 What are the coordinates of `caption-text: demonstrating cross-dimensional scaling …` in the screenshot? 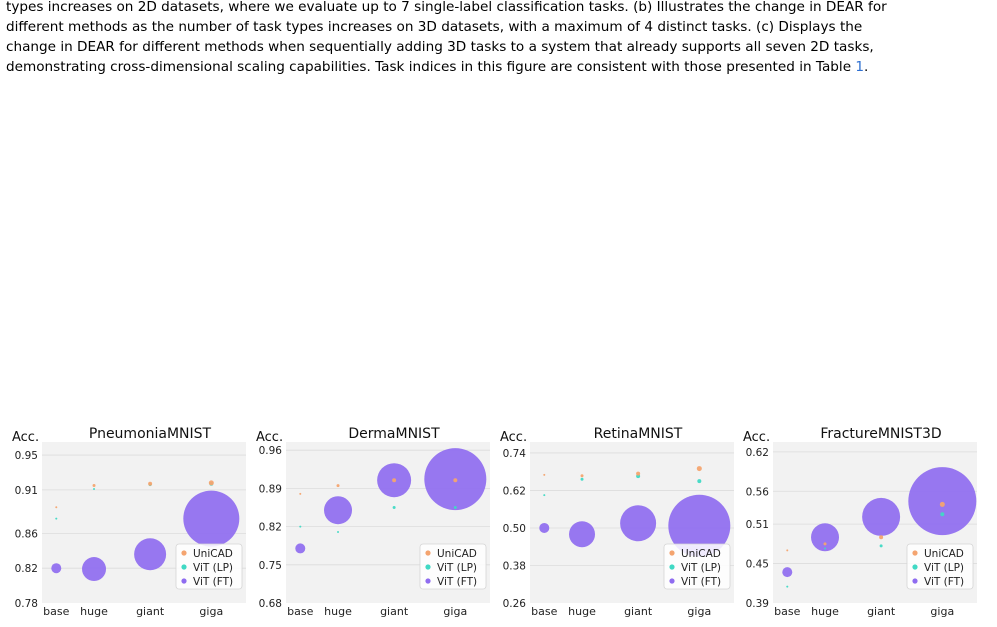 It's located at (431, 67).